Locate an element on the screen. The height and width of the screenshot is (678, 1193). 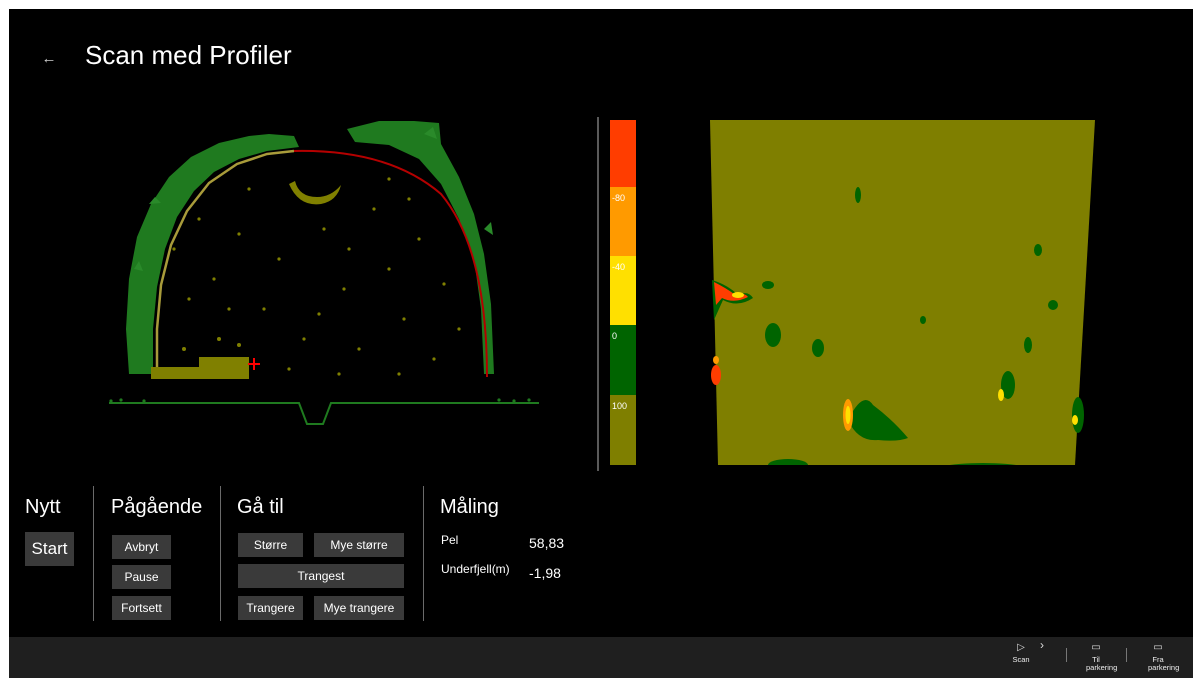
much-larger-button: Mye større is located at coordinates (359, 545).